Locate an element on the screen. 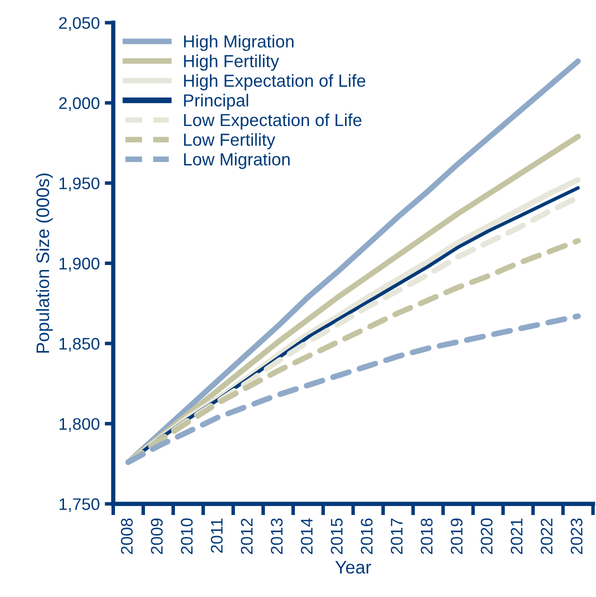  x-tick-label: 2017 is located at coordinates (396, 536).